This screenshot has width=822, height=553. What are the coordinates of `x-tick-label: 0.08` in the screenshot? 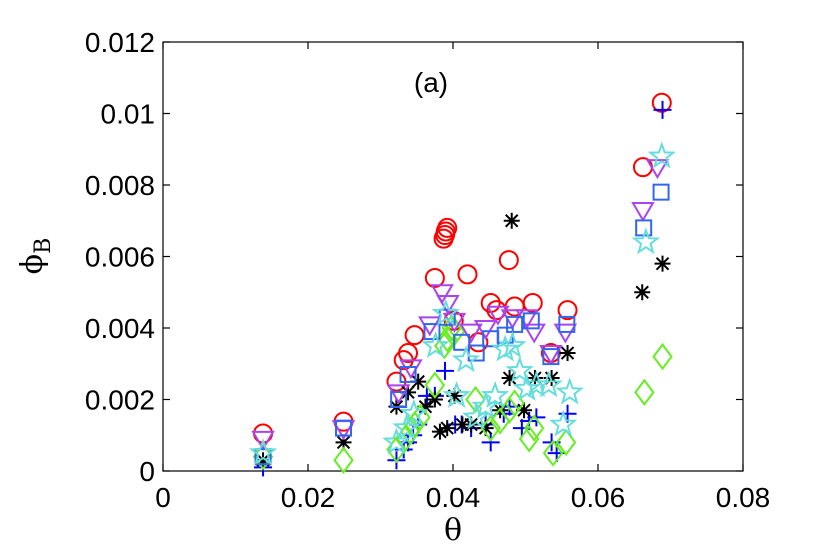 It's located at (743, 497).